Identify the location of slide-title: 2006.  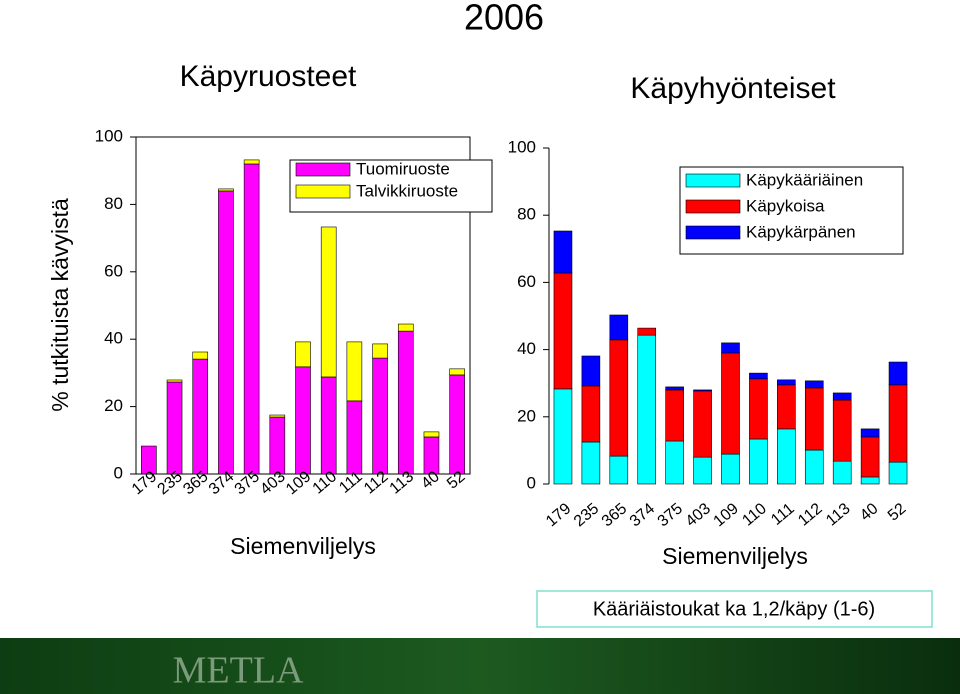
(504, 19).